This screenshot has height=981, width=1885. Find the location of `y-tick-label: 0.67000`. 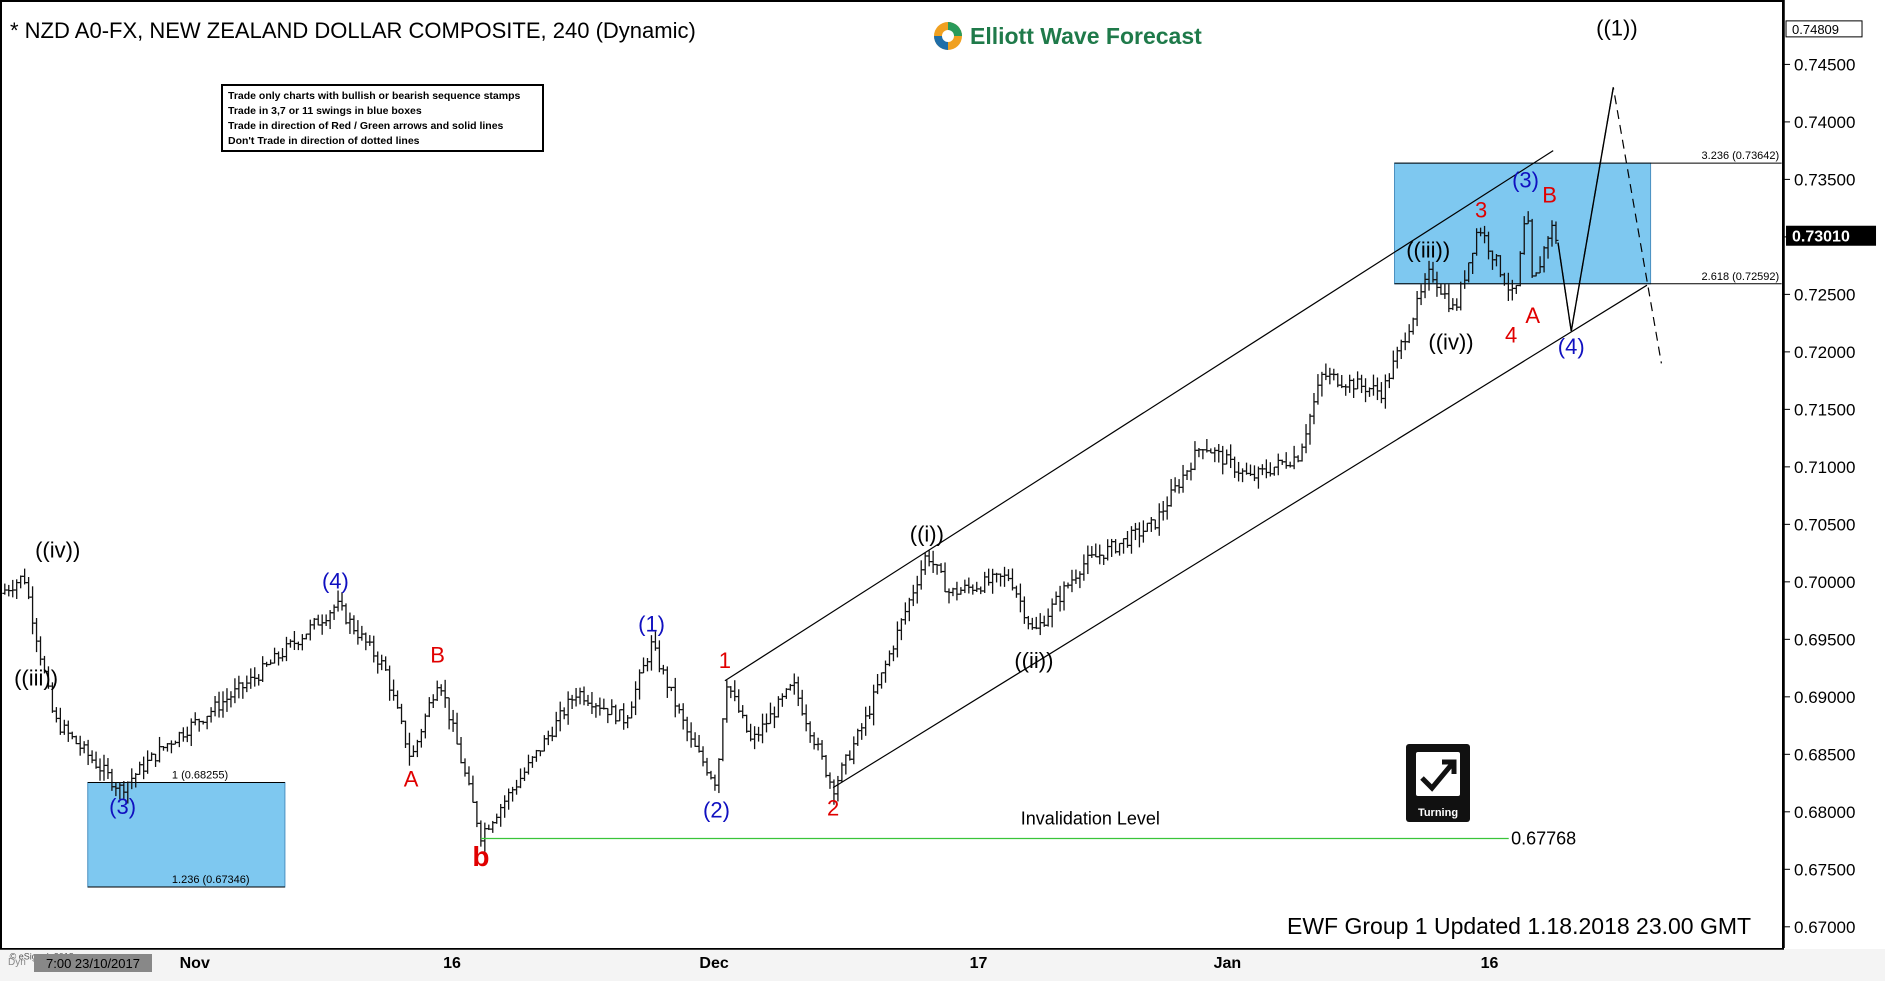

y-tick-label: 0.67000 is located at coordinates (1824, 927).